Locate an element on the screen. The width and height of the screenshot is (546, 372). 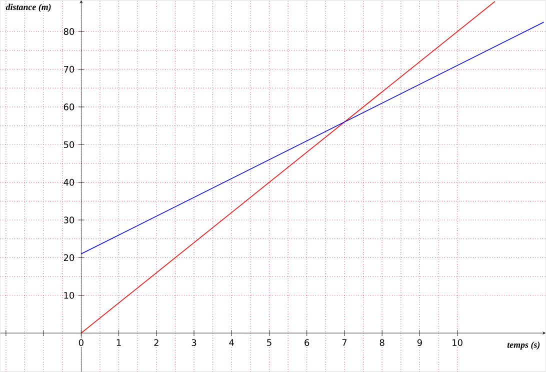
y-tick-label: 30 is located at coordinates (69, 220).